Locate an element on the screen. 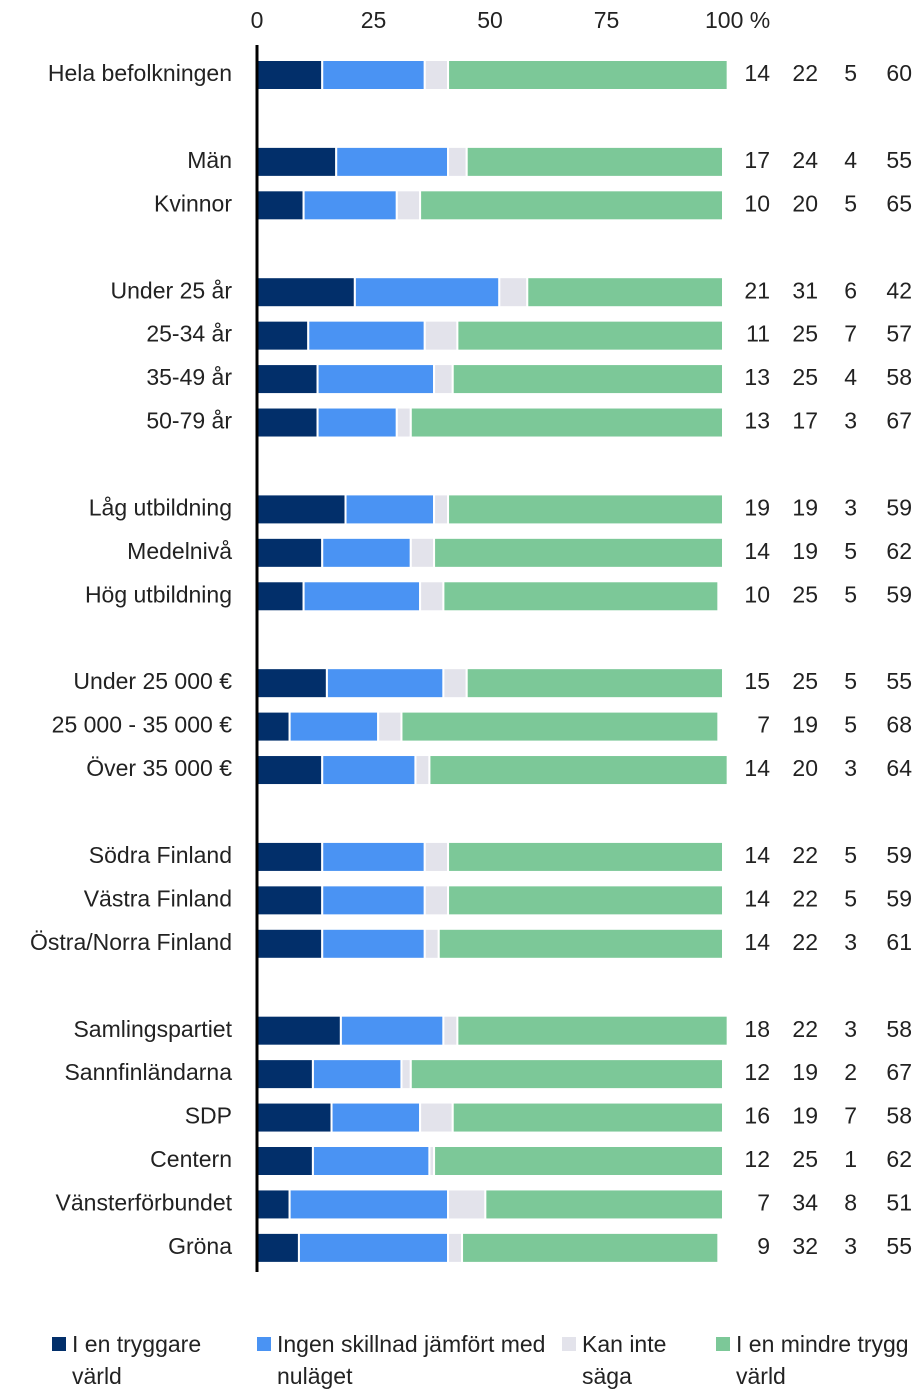 This screenshot has height=1396, width=917. legend-label: Ingen skillnad jämfört med nuläget is located at coordinates (411, 1360).